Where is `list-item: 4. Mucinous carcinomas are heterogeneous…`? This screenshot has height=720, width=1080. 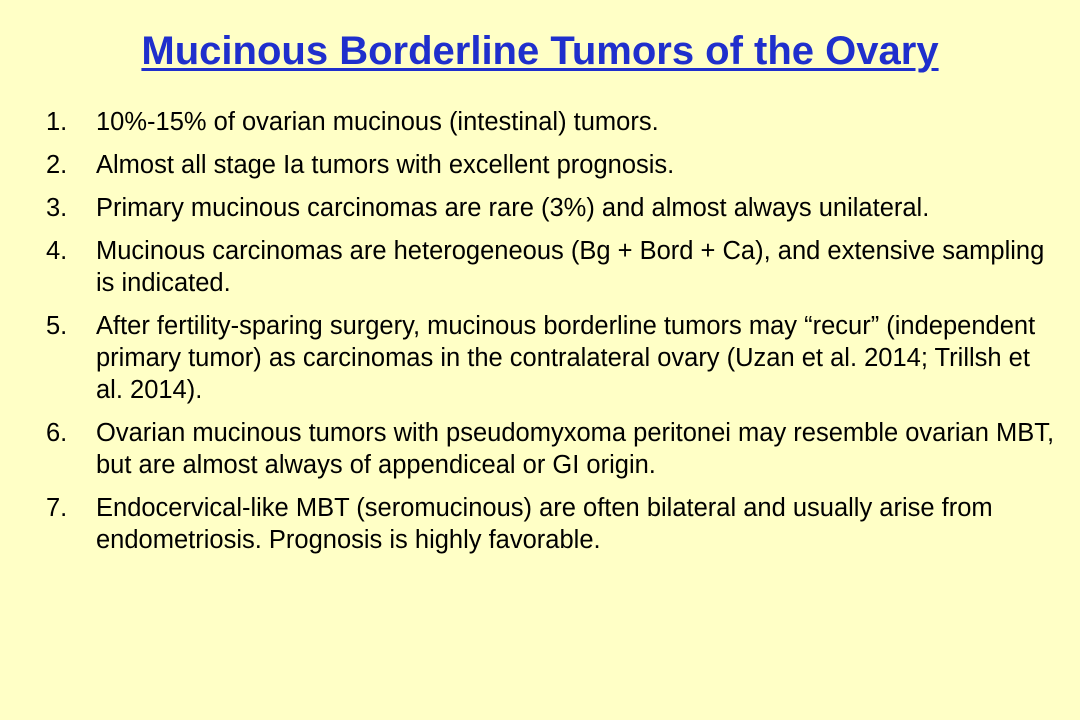
list-item: 4. Mucinous carcinomas are heterogeneous… is located at coordinates (551, 267).